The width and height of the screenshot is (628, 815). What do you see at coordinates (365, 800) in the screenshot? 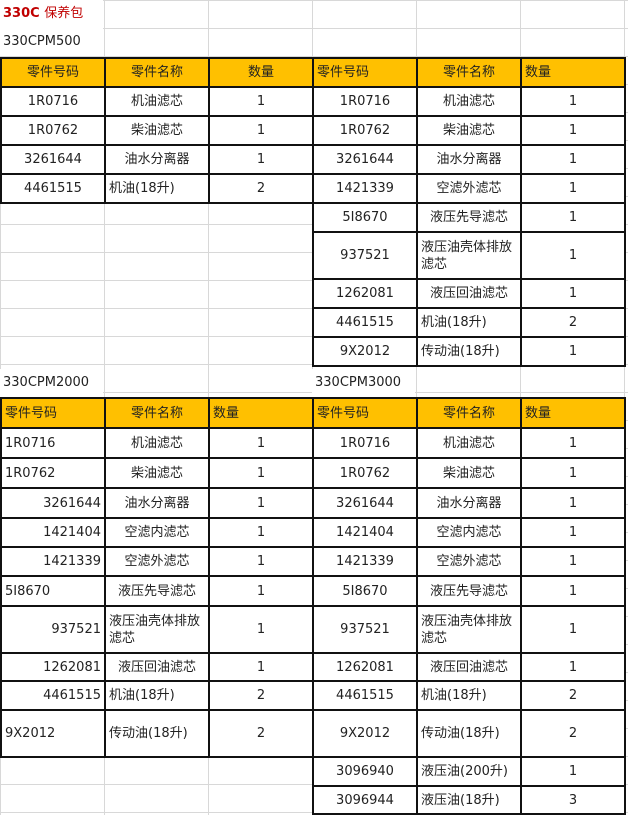
I see `part-number-cell: 3096944` at bounding box center [365, 800].